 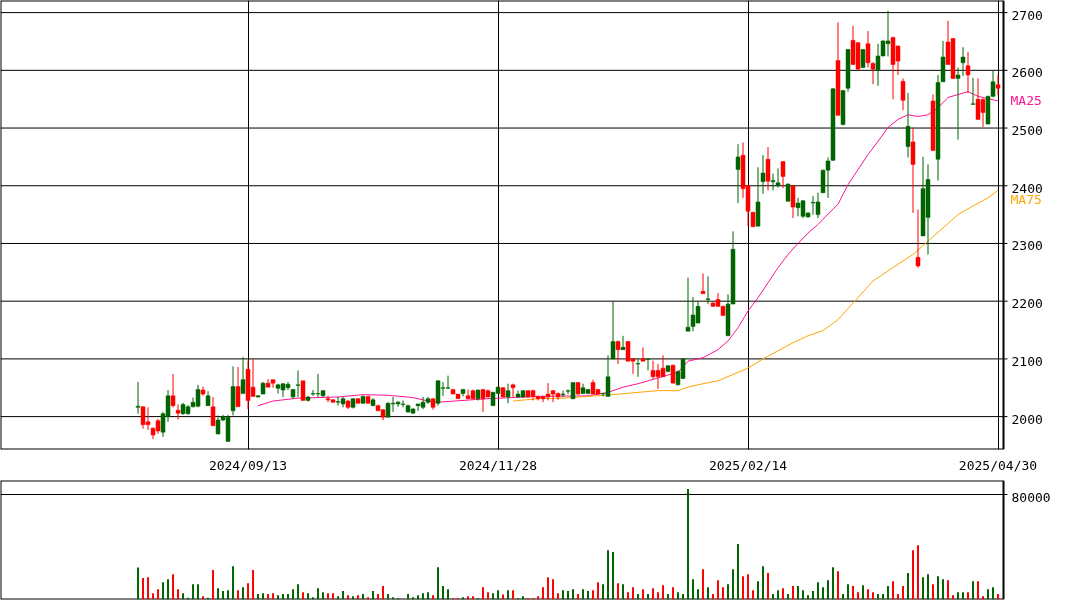 I want to click on y-tick-label: 2300, so click(x=1027, y=246).